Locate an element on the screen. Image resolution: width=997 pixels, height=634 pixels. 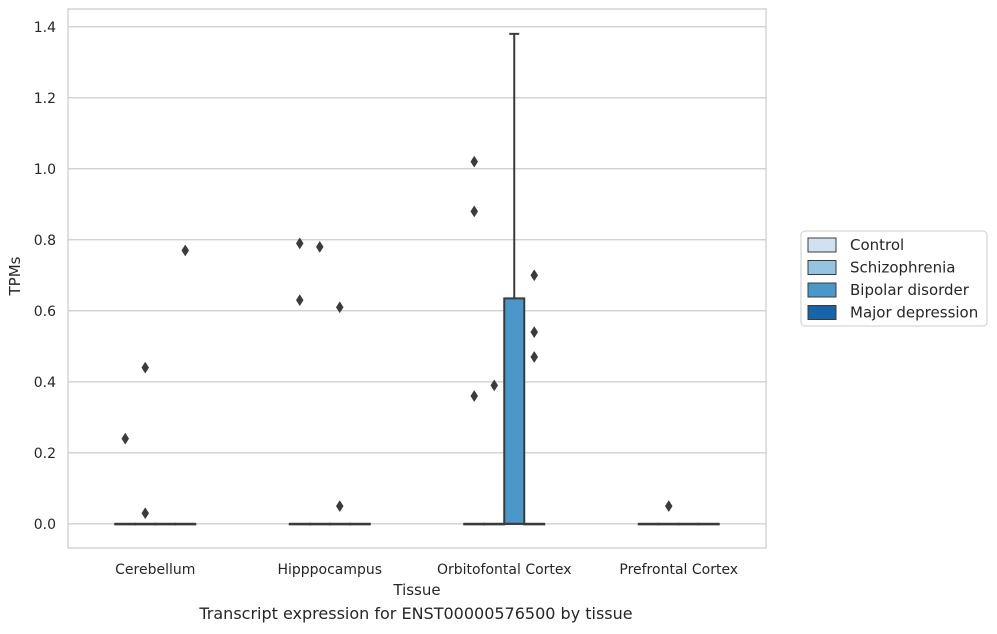
y-tick-label: 0.0 is located at coordinates (45, 525).